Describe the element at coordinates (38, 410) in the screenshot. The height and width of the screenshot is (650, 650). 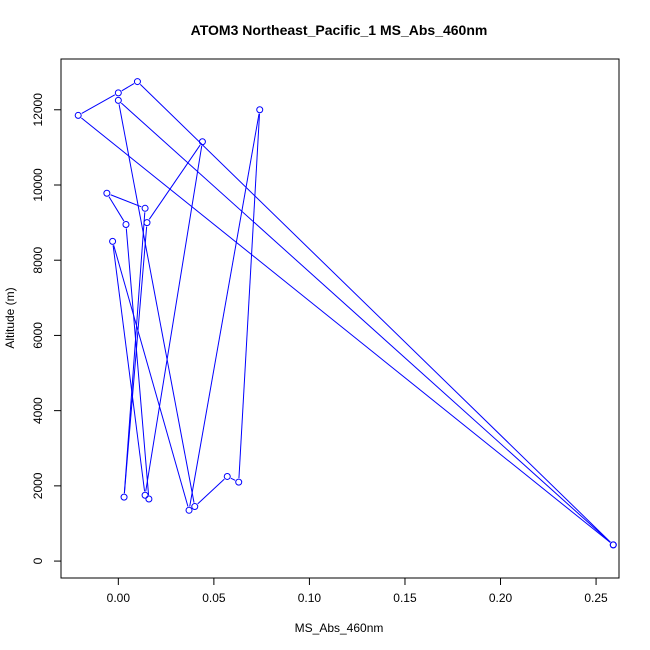
I see `y-tick-label: 4000` at that location.